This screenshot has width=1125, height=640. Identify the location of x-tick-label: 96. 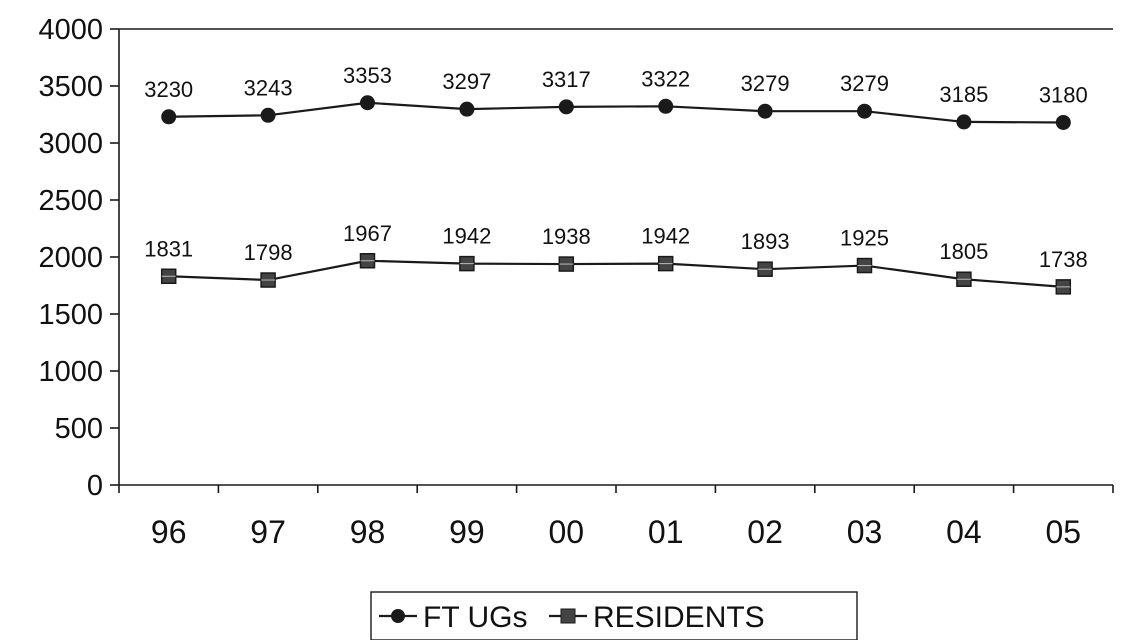
(169, 532).